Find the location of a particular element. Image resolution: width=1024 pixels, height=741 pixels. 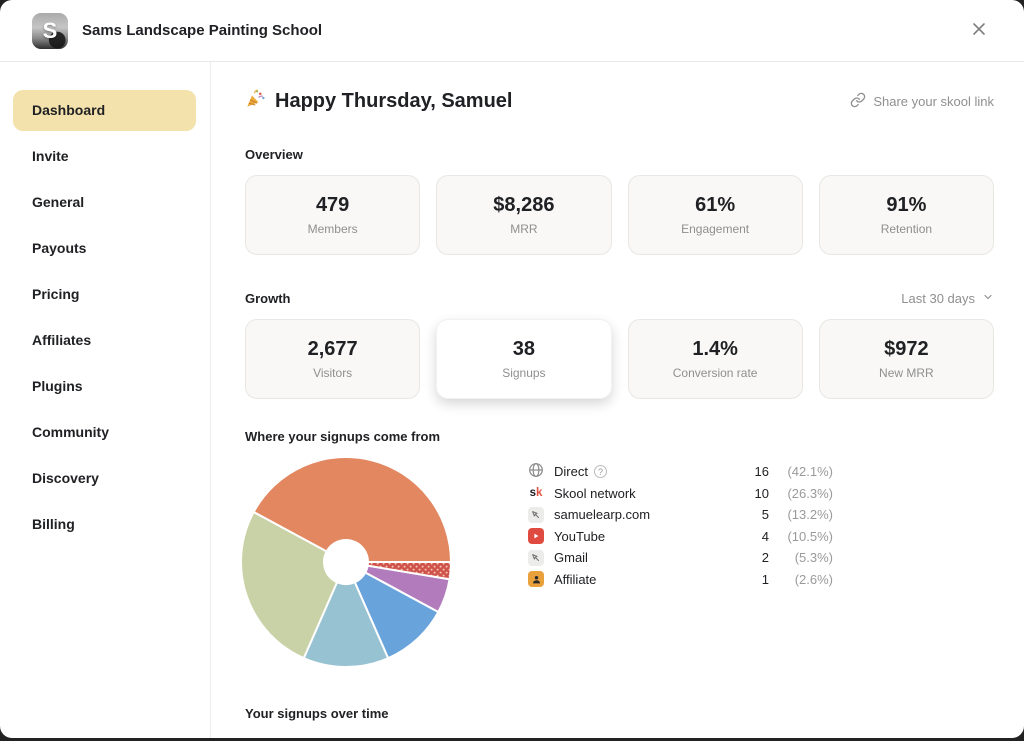

legend-label: Gmail is located at coordinates (571, 558).